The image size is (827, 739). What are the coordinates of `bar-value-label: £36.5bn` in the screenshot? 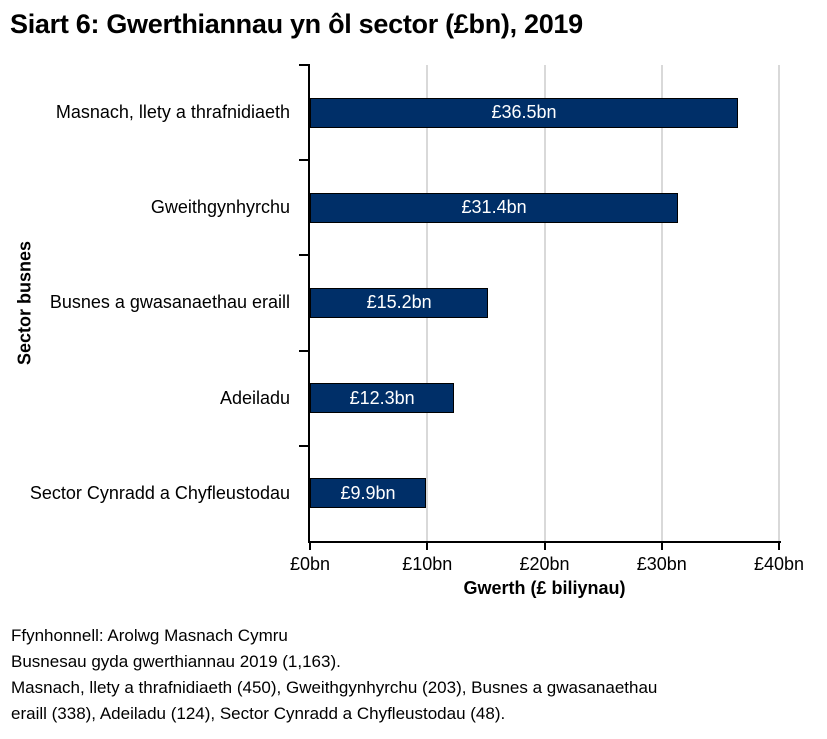 It's located at (524, 112).